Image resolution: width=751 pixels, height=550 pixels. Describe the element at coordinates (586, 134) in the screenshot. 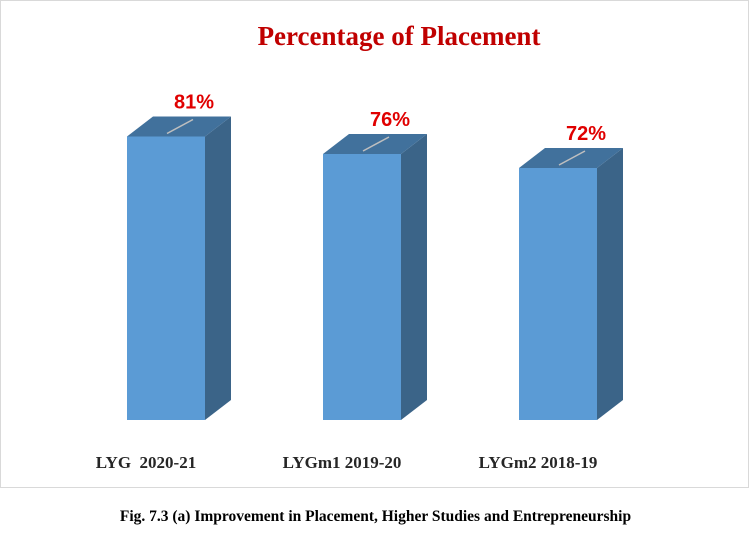

I see `data-label: 72%` at that location.